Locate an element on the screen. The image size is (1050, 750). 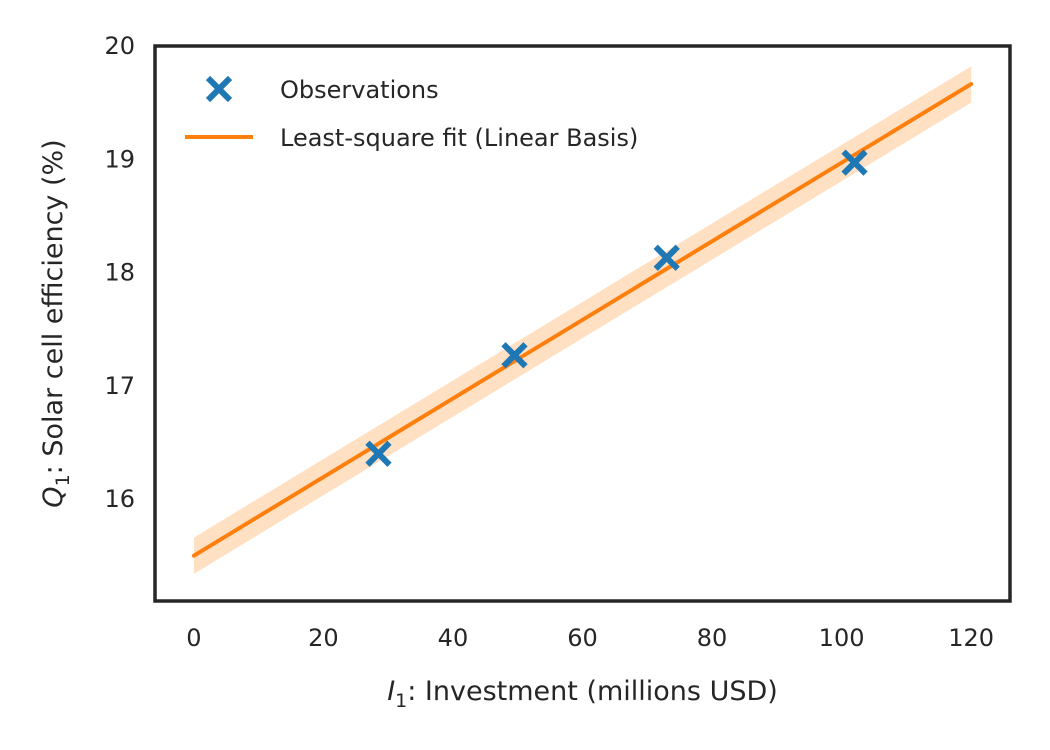
y-axis-label: Q1: Solar cell efficiency (%) is located at coordinates (56, 323).